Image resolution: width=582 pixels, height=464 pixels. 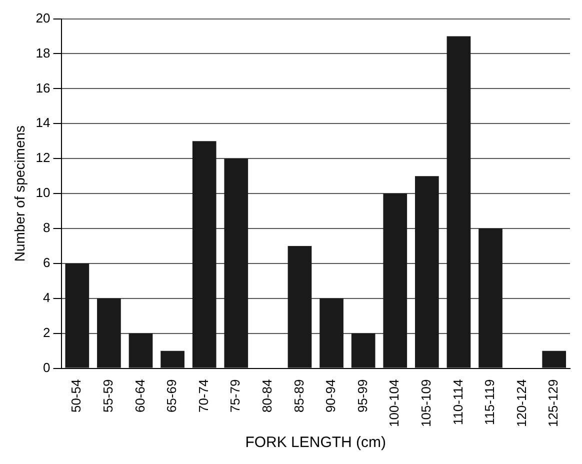 What do you see at coordinates (235, 396) in the screenshot?
I see `x-tick-label: 75-79` at bounding box center [235, 396].